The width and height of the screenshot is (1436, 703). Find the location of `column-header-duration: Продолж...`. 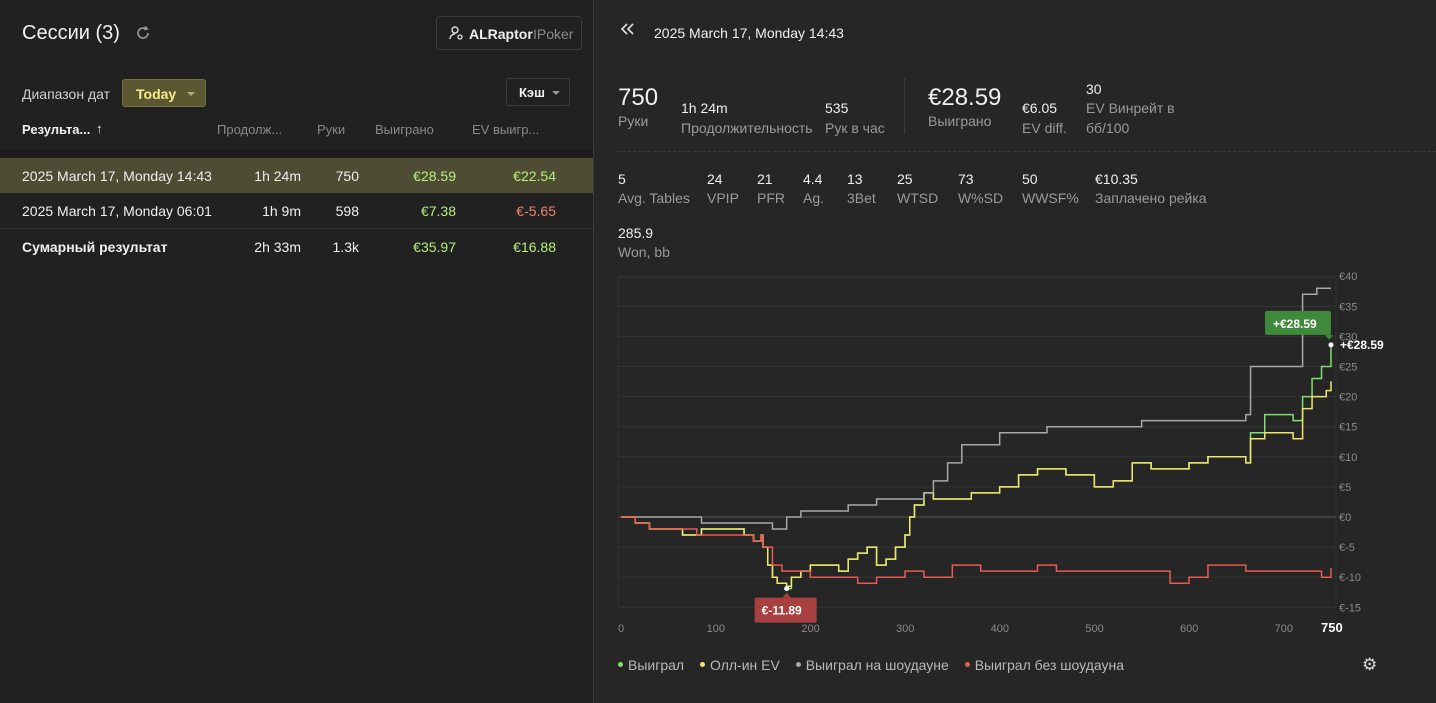

column-header-duration: Продолж... is located at coordinates (250, 129).